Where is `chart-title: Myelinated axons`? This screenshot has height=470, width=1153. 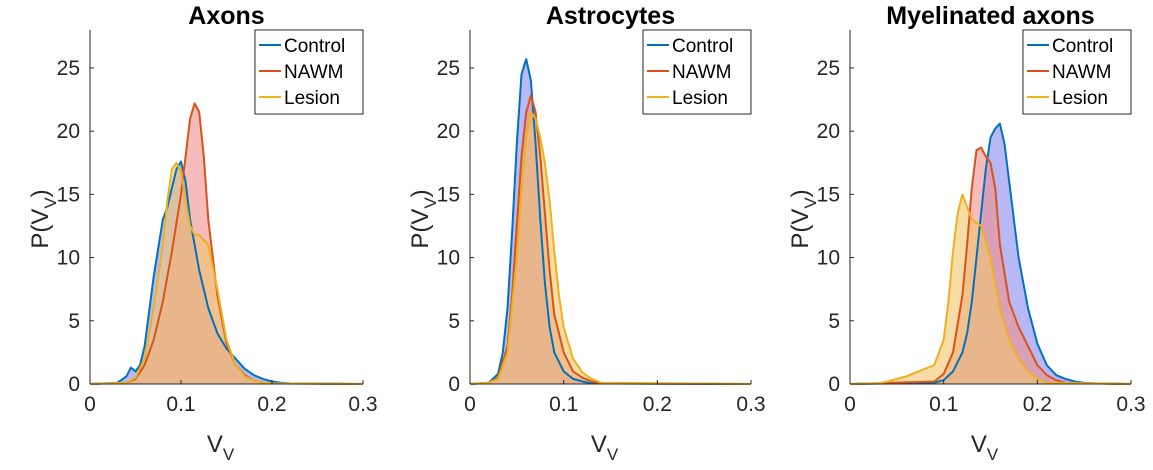 chart-title: Myelinated axons is located at coordinates (990, 16).